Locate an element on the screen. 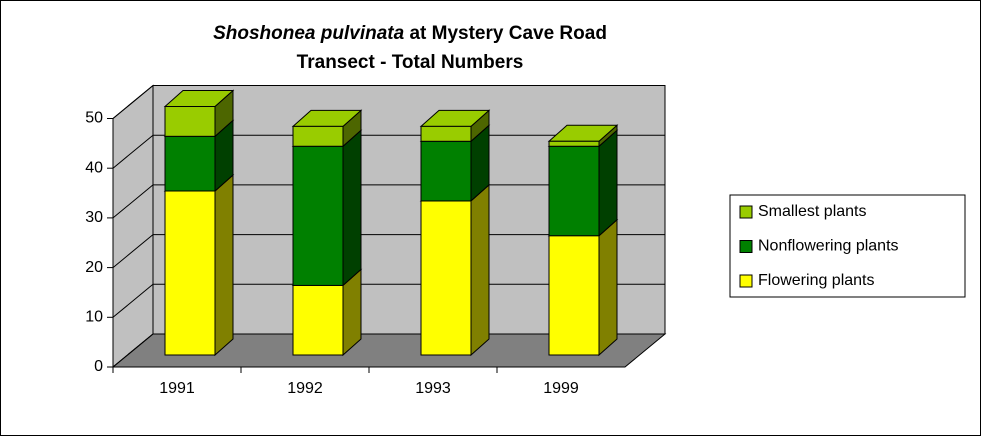 Image resolution: width=982 pixels, height=442 pixels. legend-label: Nonflowering plants is located at coordinates (828, 246).